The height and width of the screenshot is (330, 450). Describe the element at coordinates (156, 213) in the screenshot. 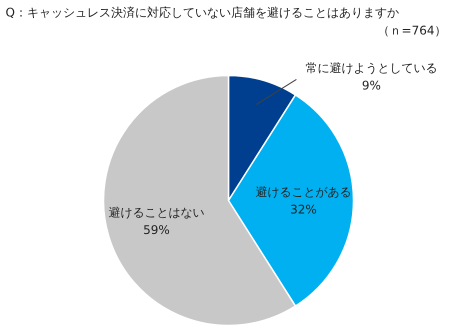

I see `slice-label: 避けることはない` at that location.